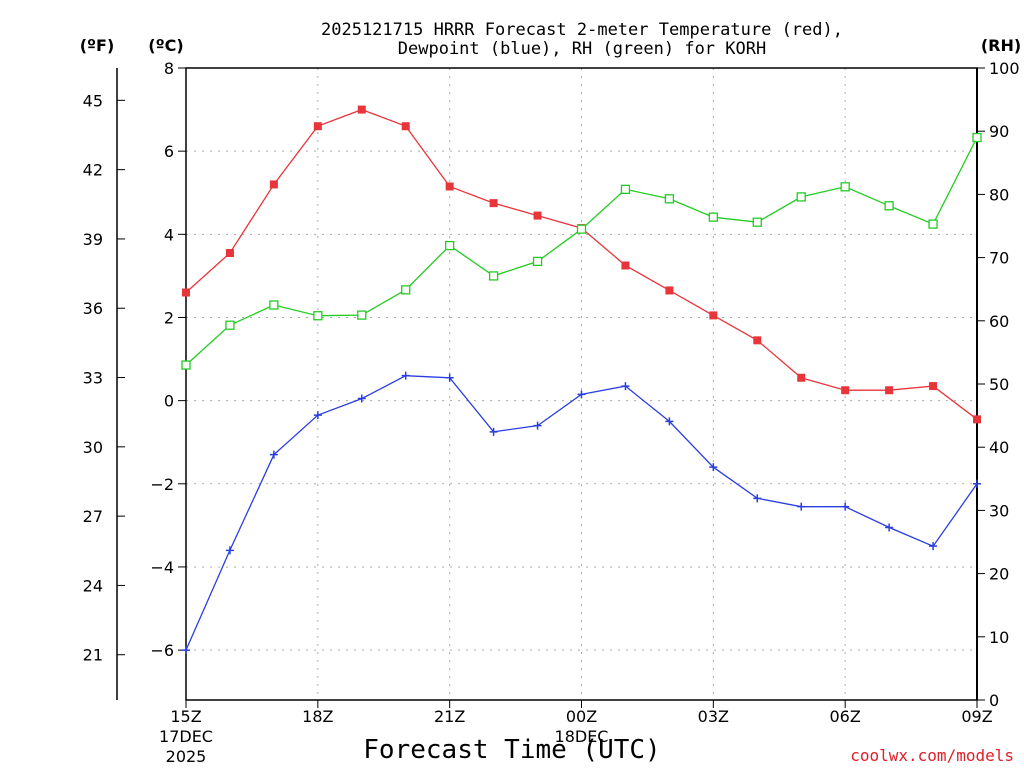 The width and height of the screenshot is (1024, 768). Describe the element at coordinates (93, 378) in the screenshot. I see `fahrenheit-tick-label: 33` at that location.